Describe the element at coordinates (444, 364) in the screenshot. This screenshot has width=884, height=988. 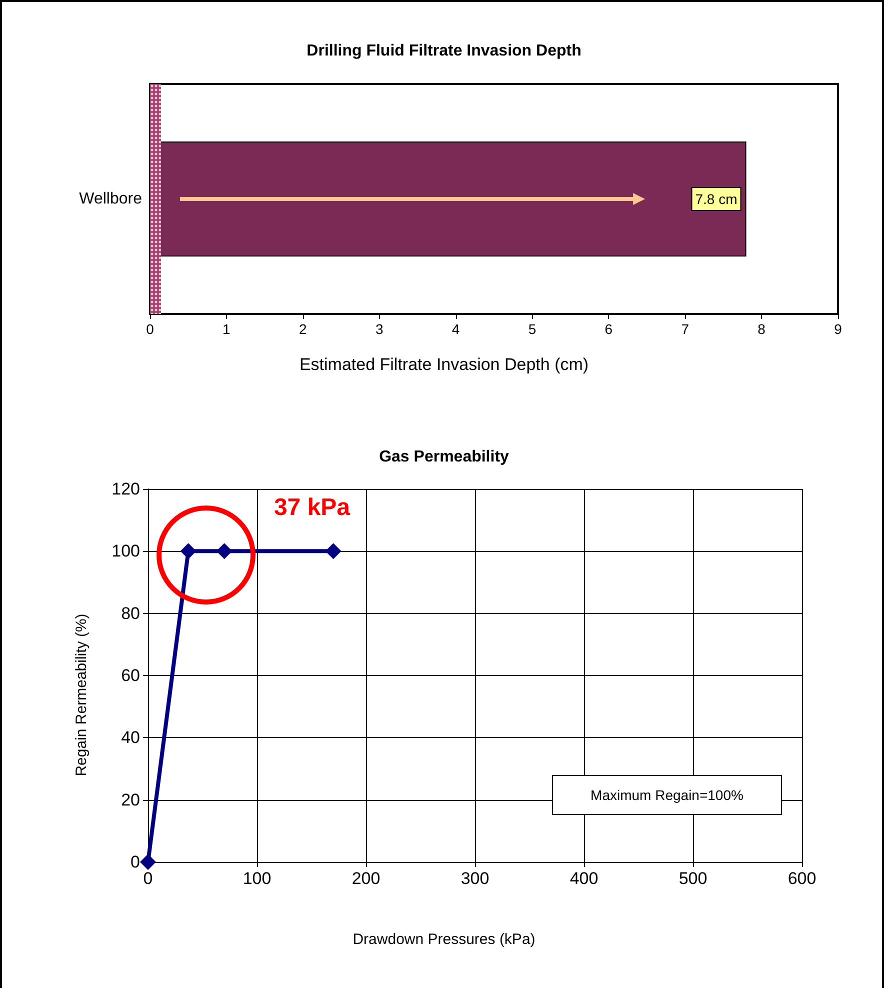
I see `x-axis-title: Estimated Filtrate Invasion Depth (cm)` at that location.